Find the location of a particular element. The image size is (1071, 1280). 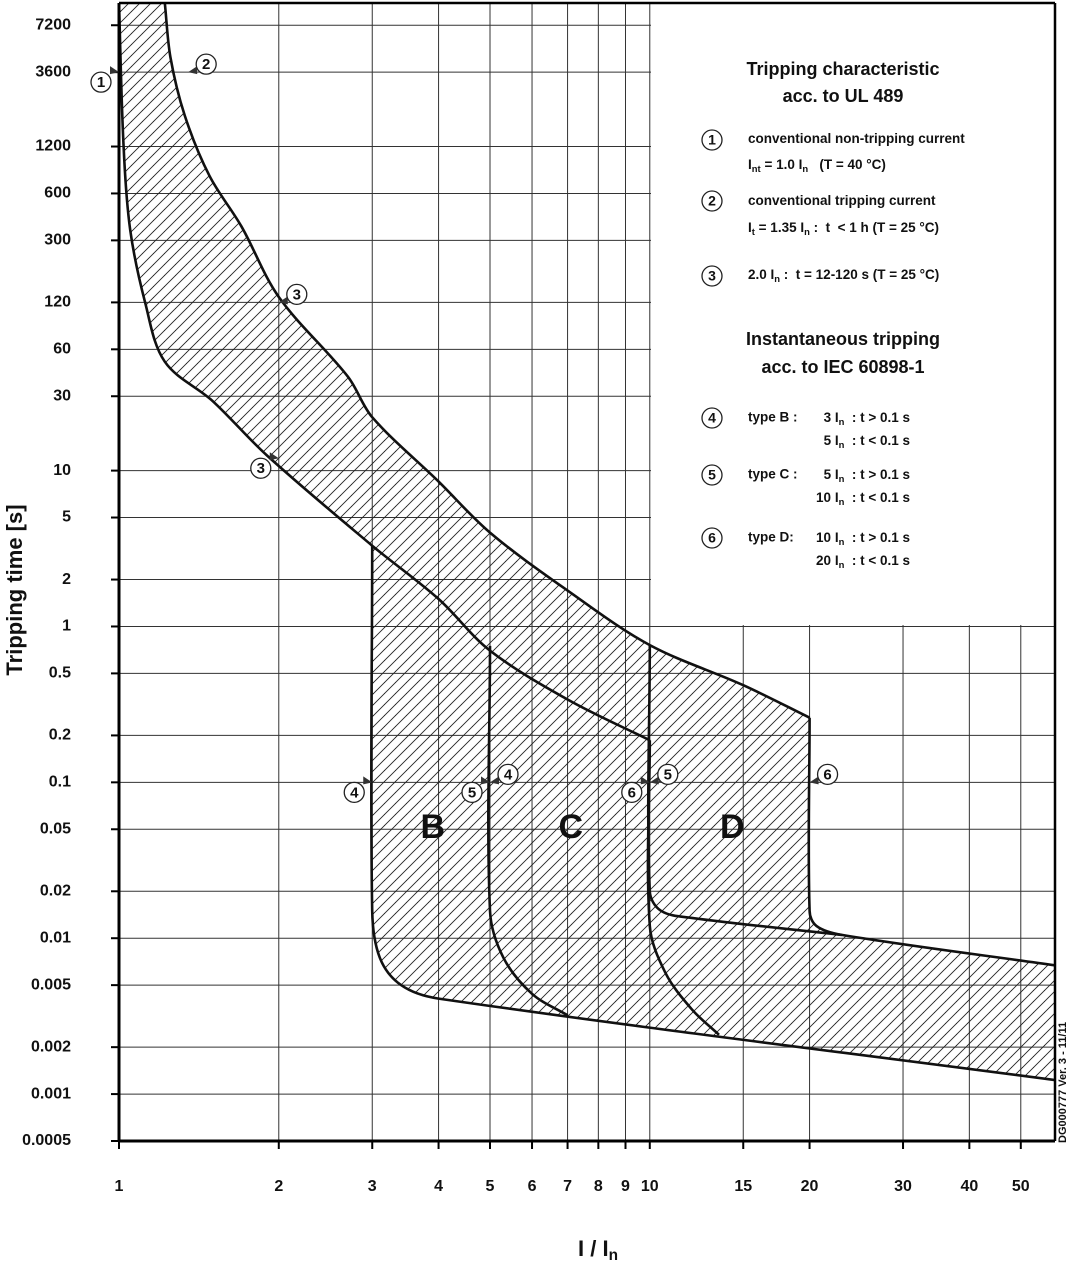

marker-label: 2 is located at coordinates (206, 64).